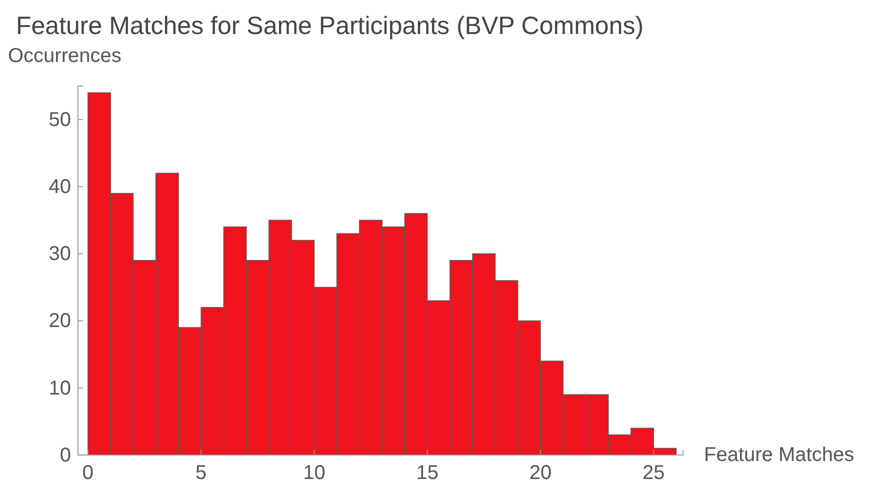 The image size is (891, 488). Describe the element at coordinates (59, 187) in the screenshot. I see `y-tick-label: 40` at that location.